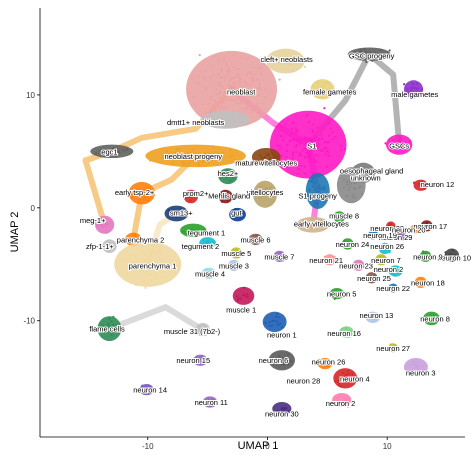 The height and width of the screenshot is (459, 474). Describe the element at coordinates (430, 226) in the screenshot. I see `label-neuron-17: neuron 17` at that location.